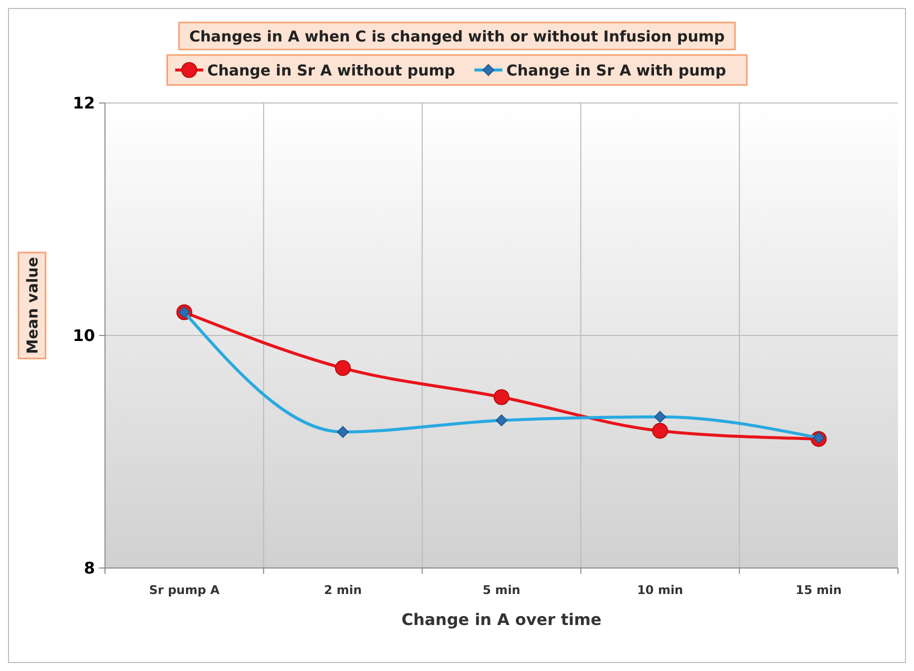 This screenshot has width=914, height=671. What do you see at coordinates (502, 619) in the screenshot?
I see `x-axis-title: Change in A over time` at bounding box center [502, 619].